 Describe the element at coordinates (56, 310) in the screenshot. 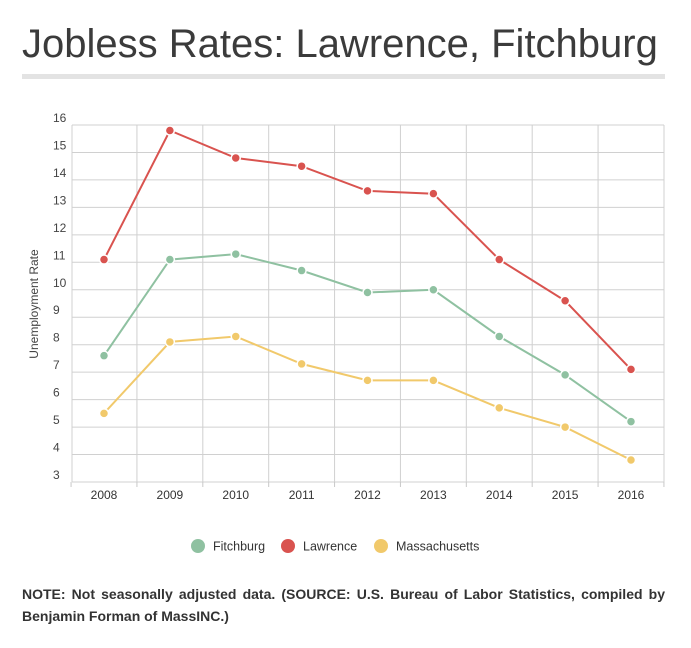

I see `y-tick-label: 9` at that location.